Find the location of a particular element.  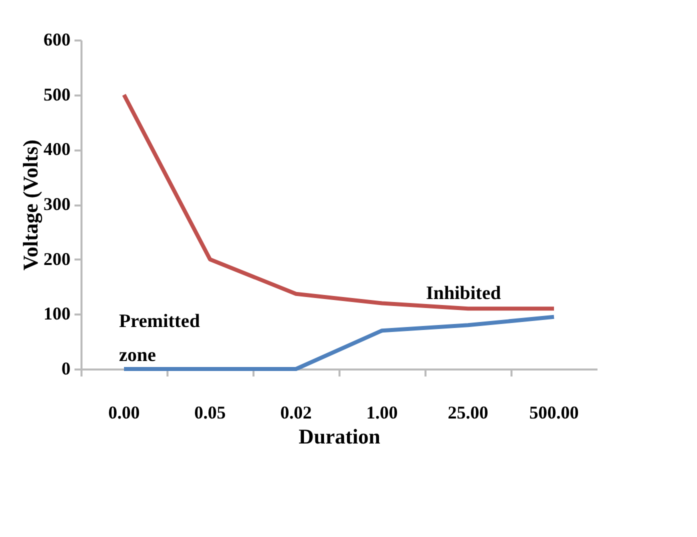

y-tick-label: 600 is located at coordinates (57, 40).